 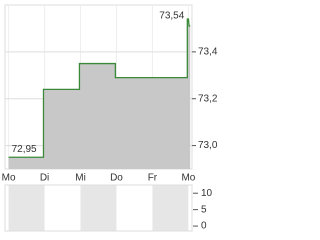 I want to click on y-tick-label: 10, so click(x=207, y=193).